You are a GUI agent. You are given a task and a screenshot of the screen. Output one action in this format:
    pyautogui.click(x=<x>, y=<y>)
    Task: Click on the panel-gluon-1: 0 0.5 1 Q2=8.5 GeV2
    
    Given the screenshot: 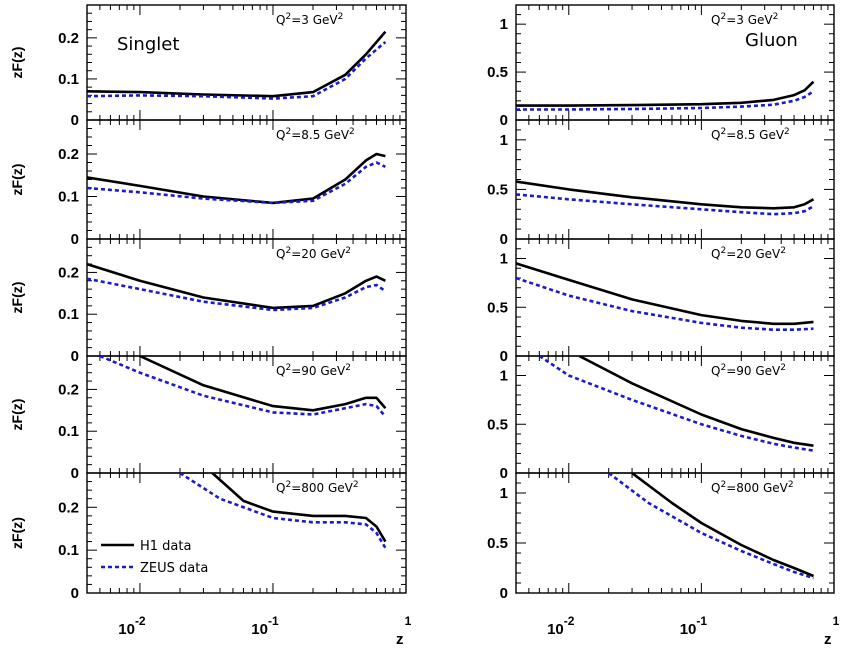 What is the action you would take?
    pyautogui.click(x=661, y=183)
    